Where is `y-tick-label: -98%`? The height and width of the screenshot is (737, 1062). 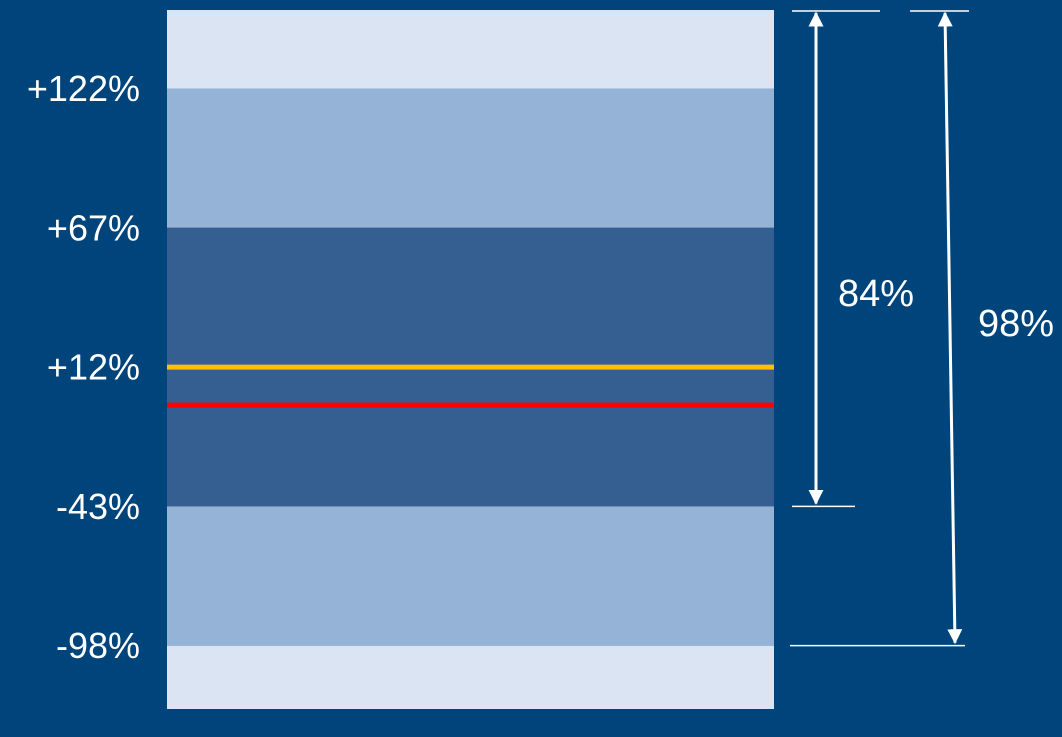 y-tick-label: -98% is located at coordinates (98, 645).